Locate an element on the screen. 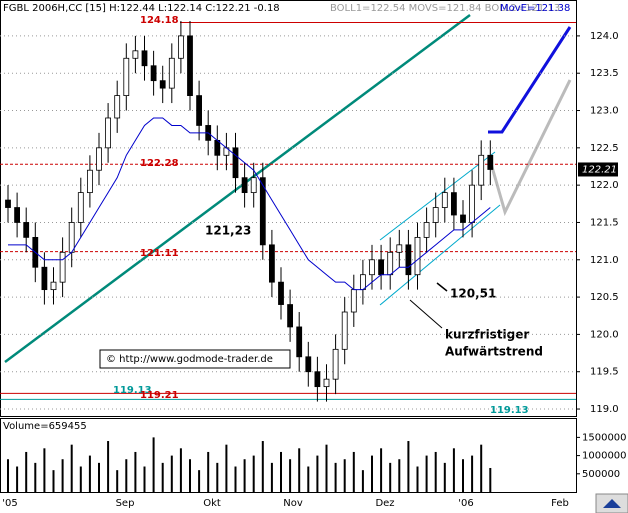  annotation: kurzfristiger is located at coordinates (487, 335).